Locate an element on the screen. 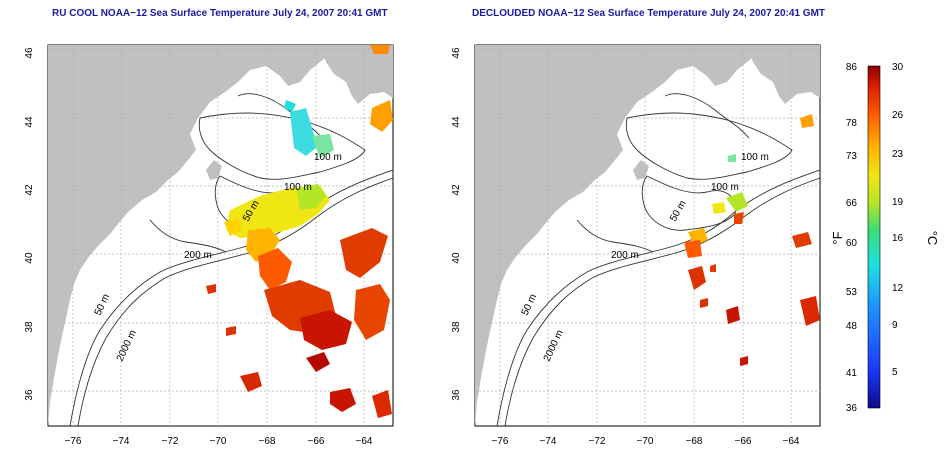  left-lon-label: −76 is located at coordinates (73, 441).